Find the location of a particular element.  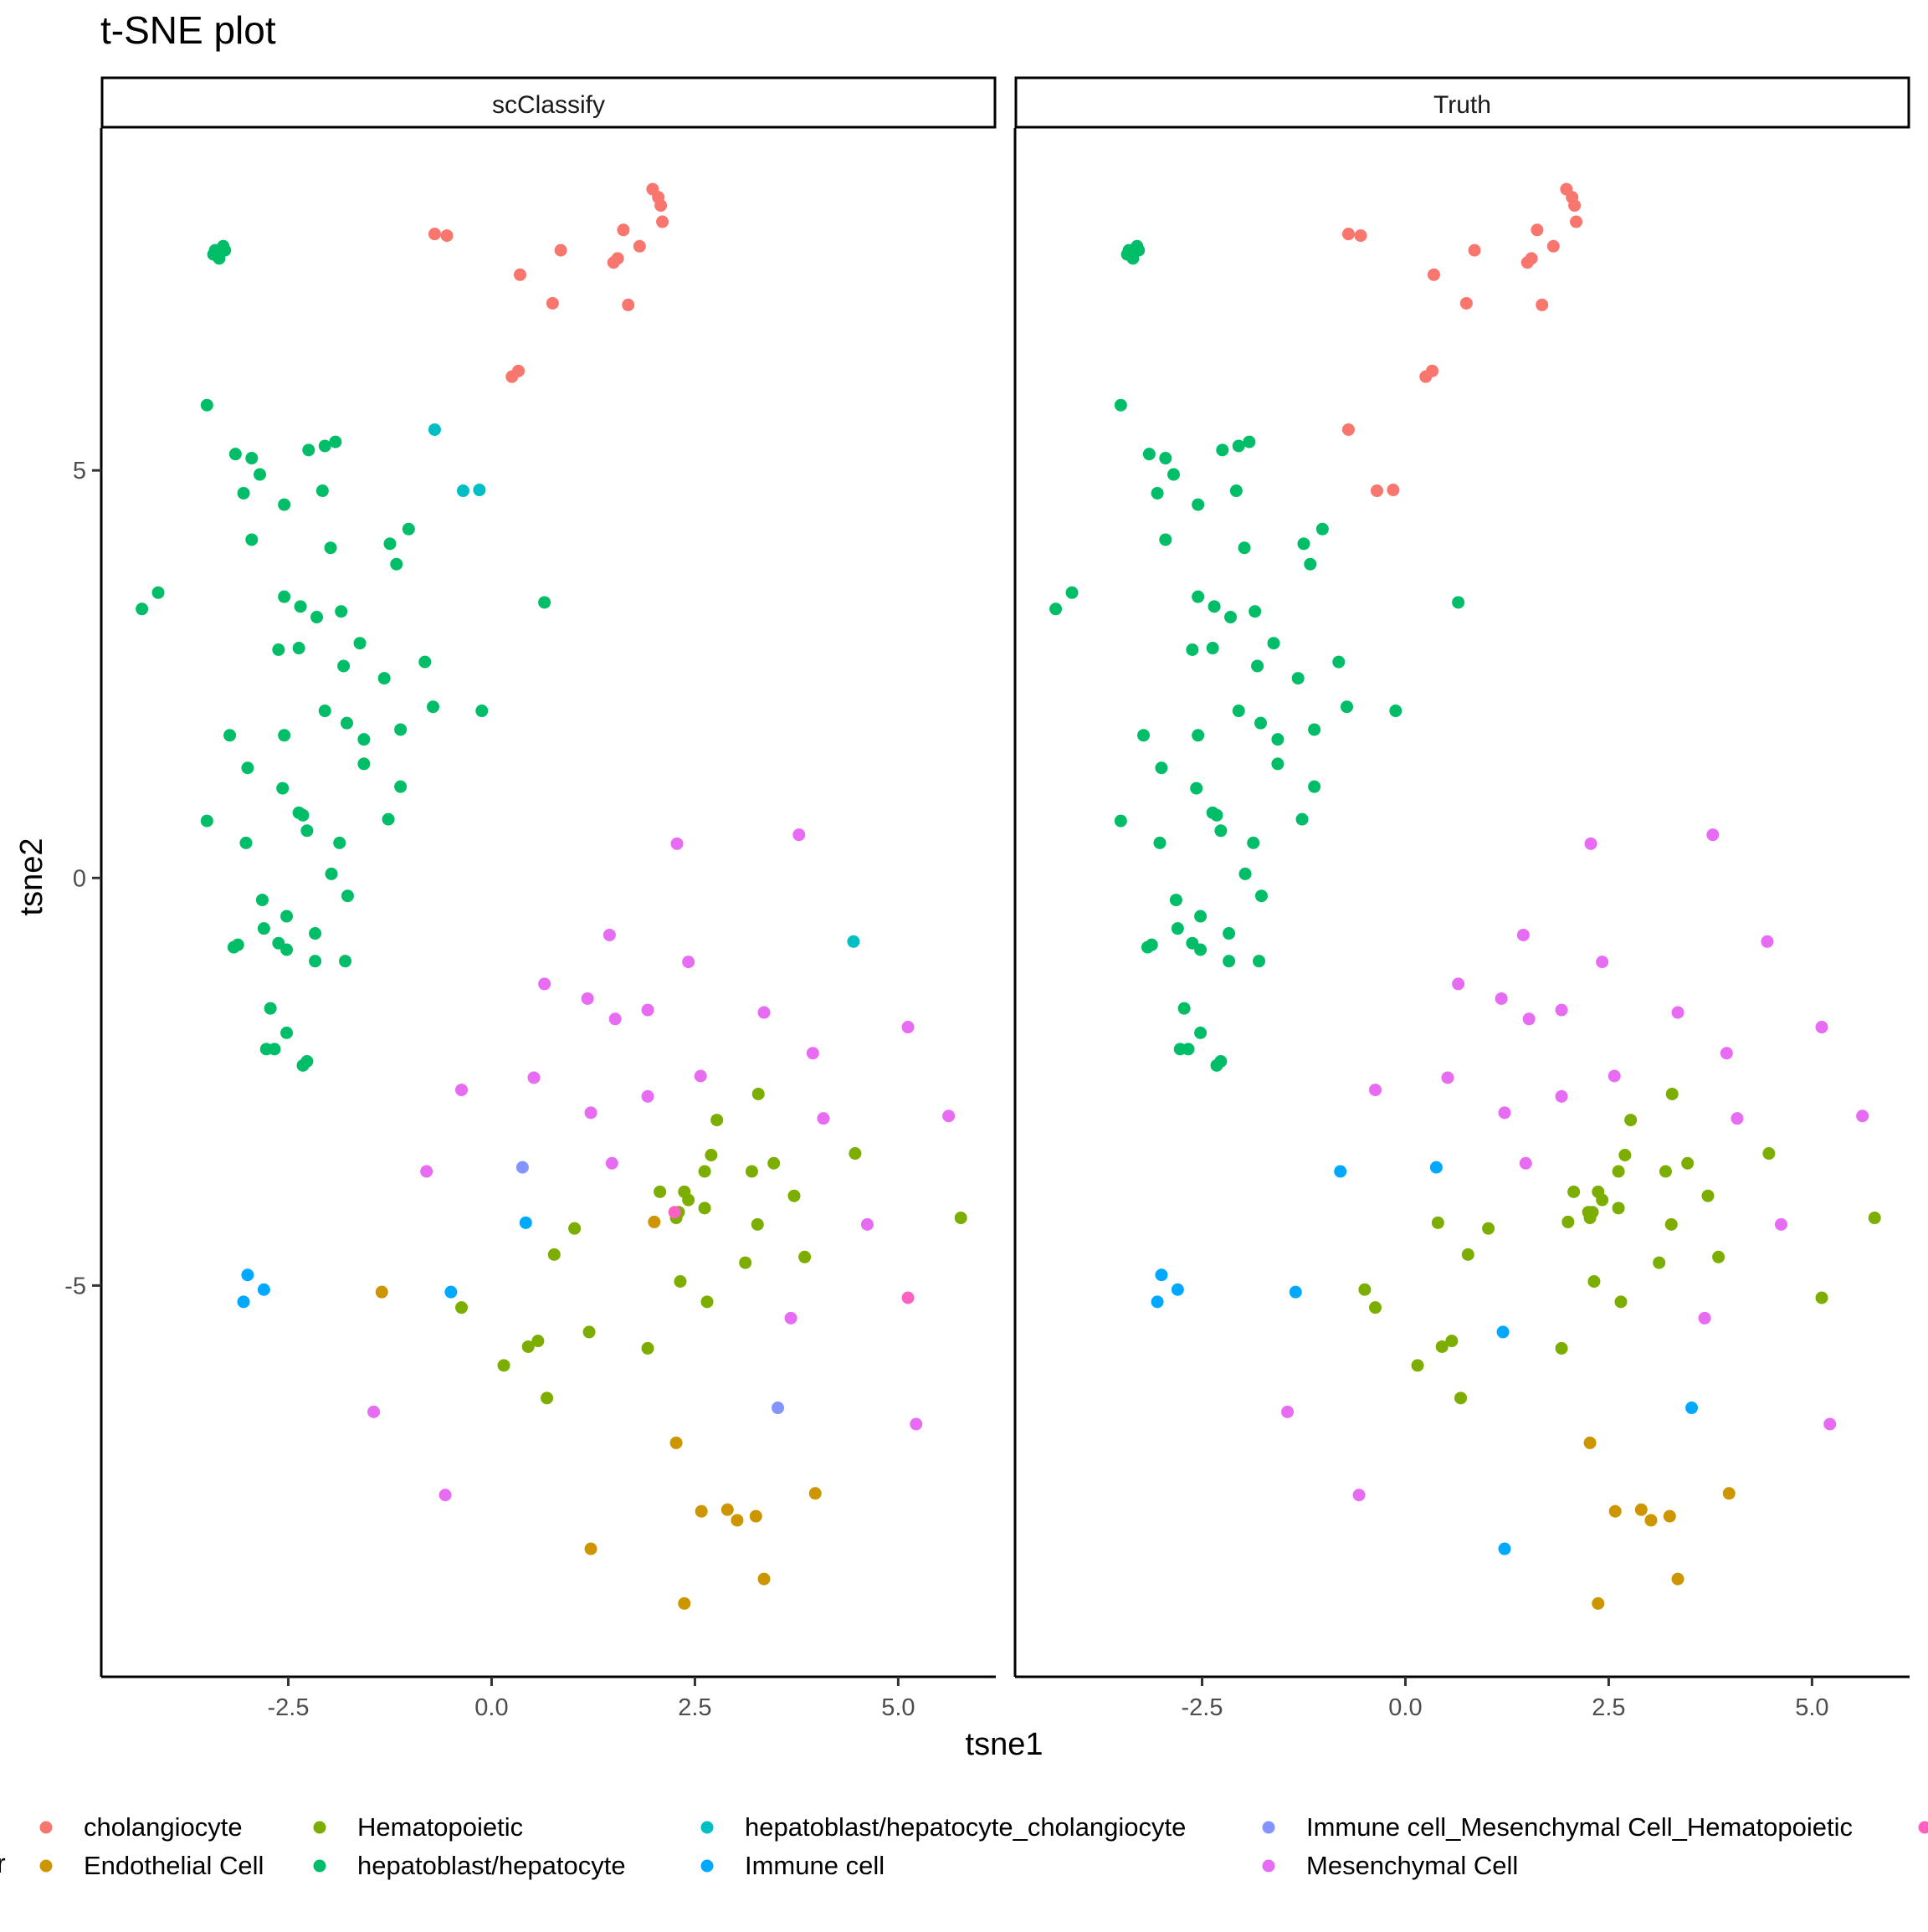

x-tick-label: 5.0 is located at coordinates (1811, 1707).